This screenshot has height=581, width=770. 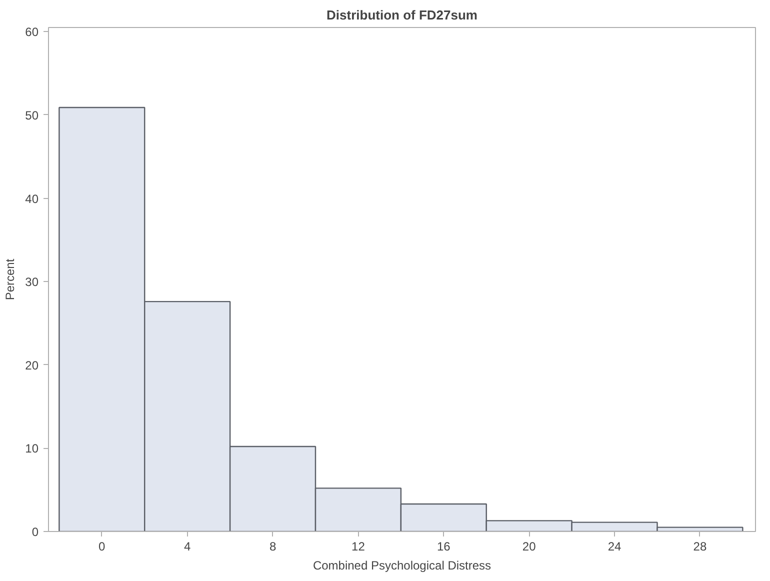 I want to click on y-tick-label: 60, so click(x=32, y=32).